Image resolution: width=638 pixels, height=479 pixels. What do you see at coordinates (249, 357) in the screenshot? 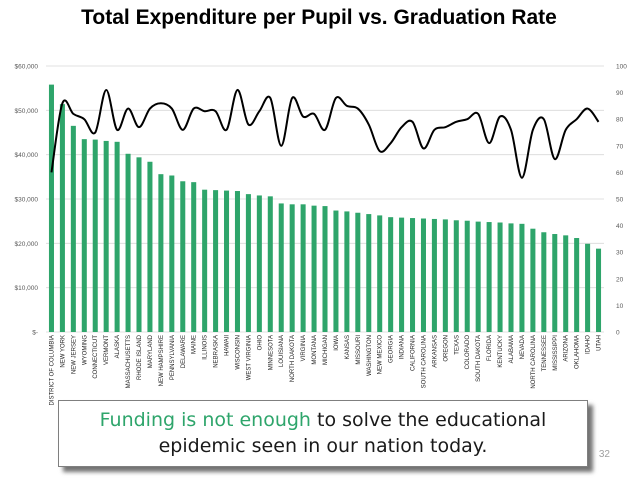
I see `x-tick-label: WEST VIRGINIA` at bounding box center [249, 357].